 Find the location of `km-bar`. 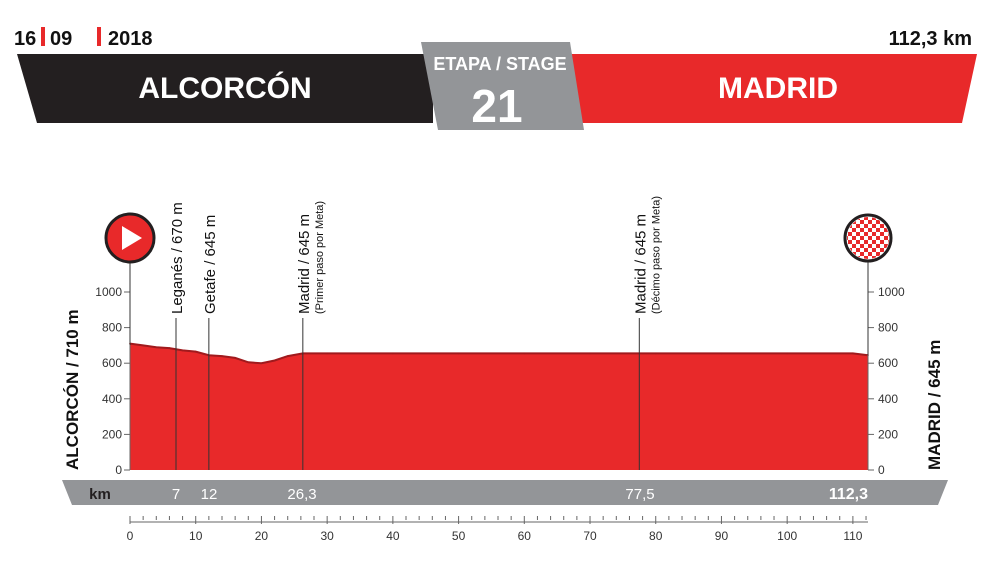

km-bar is located at coordinates (505, 492).